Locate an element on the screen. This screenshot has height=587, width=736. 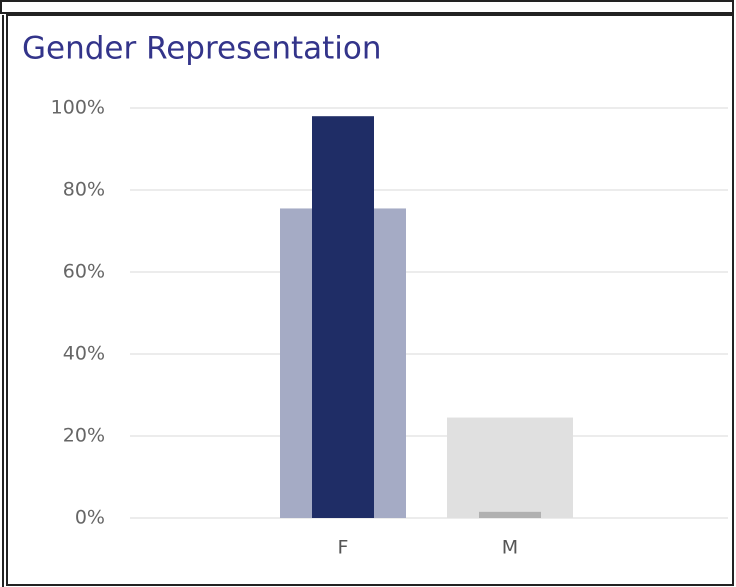
y-tick-label: 100% is located at coordinates (78, 108).